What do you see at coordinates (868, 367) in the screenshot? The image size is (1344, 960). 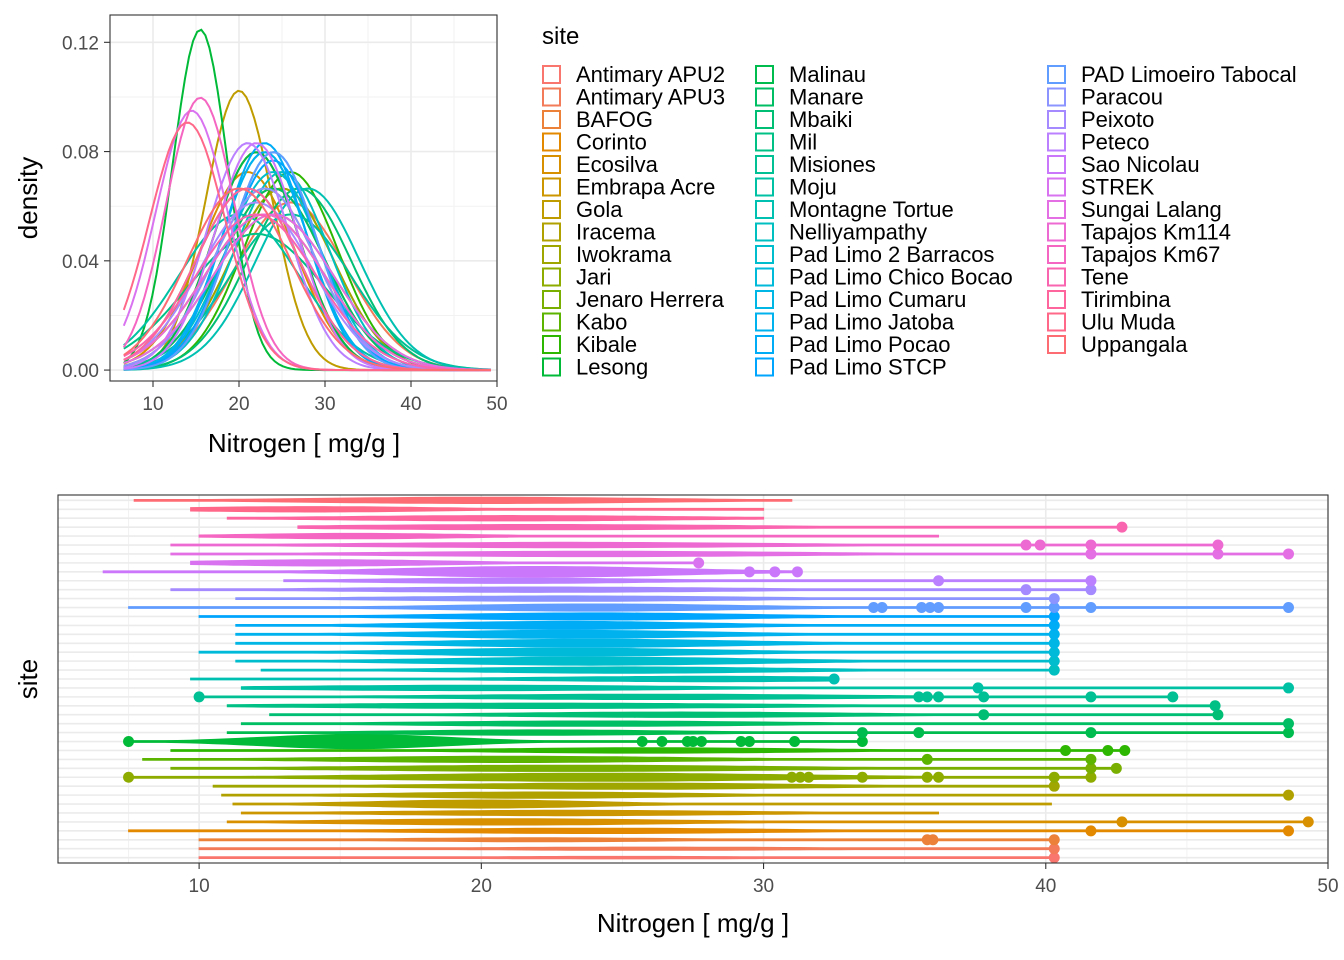 I see `legend-label: Pad Limo STCP` at bounding box center [868, 367].